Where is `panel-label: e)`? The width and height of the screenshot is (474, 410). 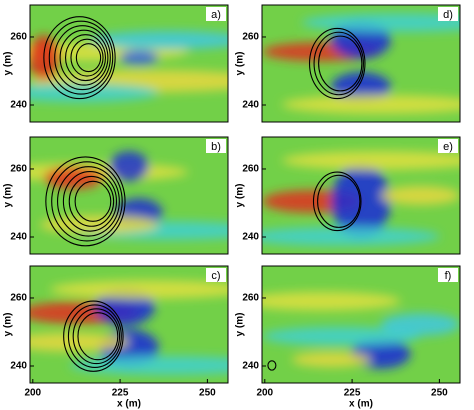 panel-label: e) is located at coordinates (448, 147).